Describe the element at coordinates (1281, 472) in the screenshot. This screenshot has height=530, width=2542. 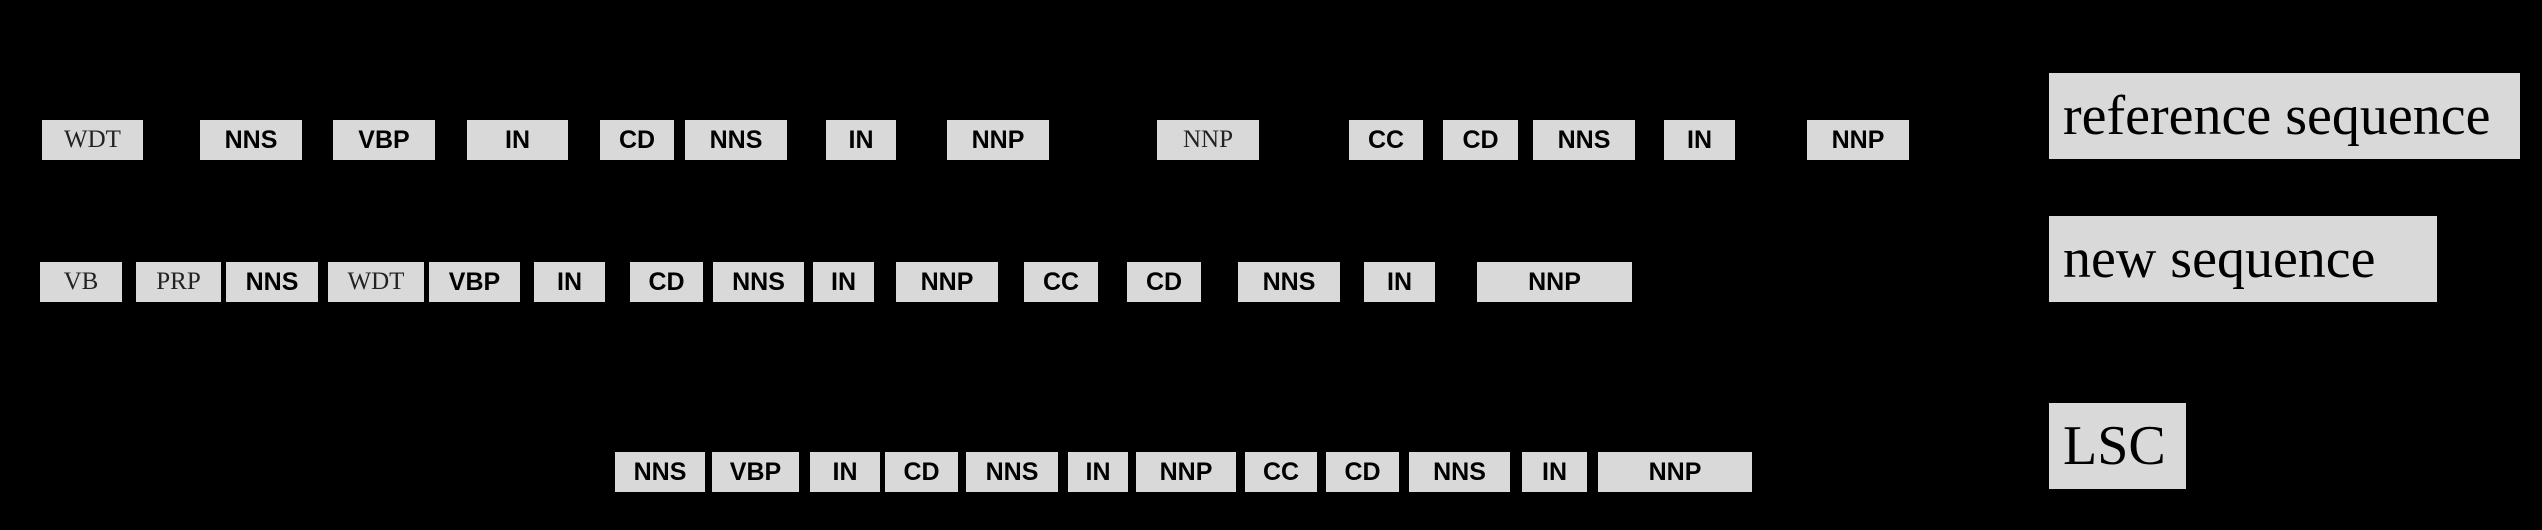
I see `lsc-tag: CC` at that location.